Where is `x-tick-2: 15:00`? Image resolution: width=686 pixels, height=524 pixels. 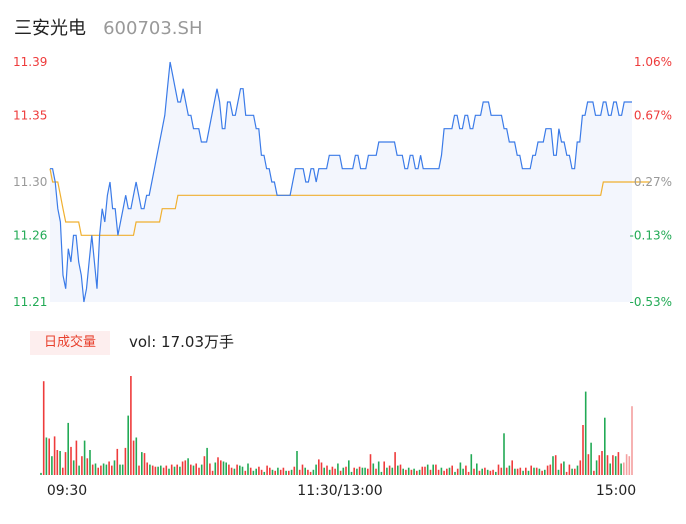
x-tick-2: 15:00 is located at coordinates (616, 491).